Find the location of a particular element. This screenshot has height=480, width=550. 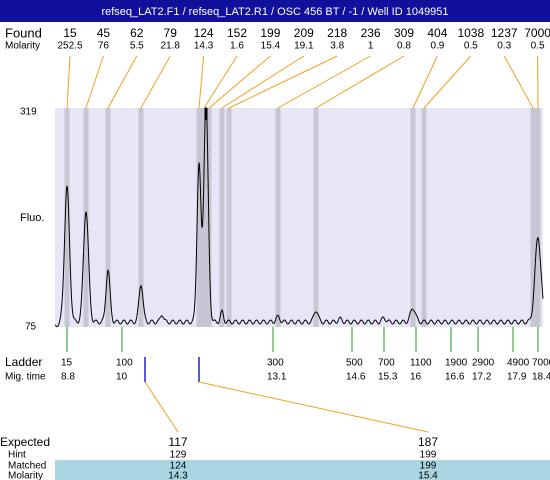

axis-top: 319 is located at coordinates (28, 112).